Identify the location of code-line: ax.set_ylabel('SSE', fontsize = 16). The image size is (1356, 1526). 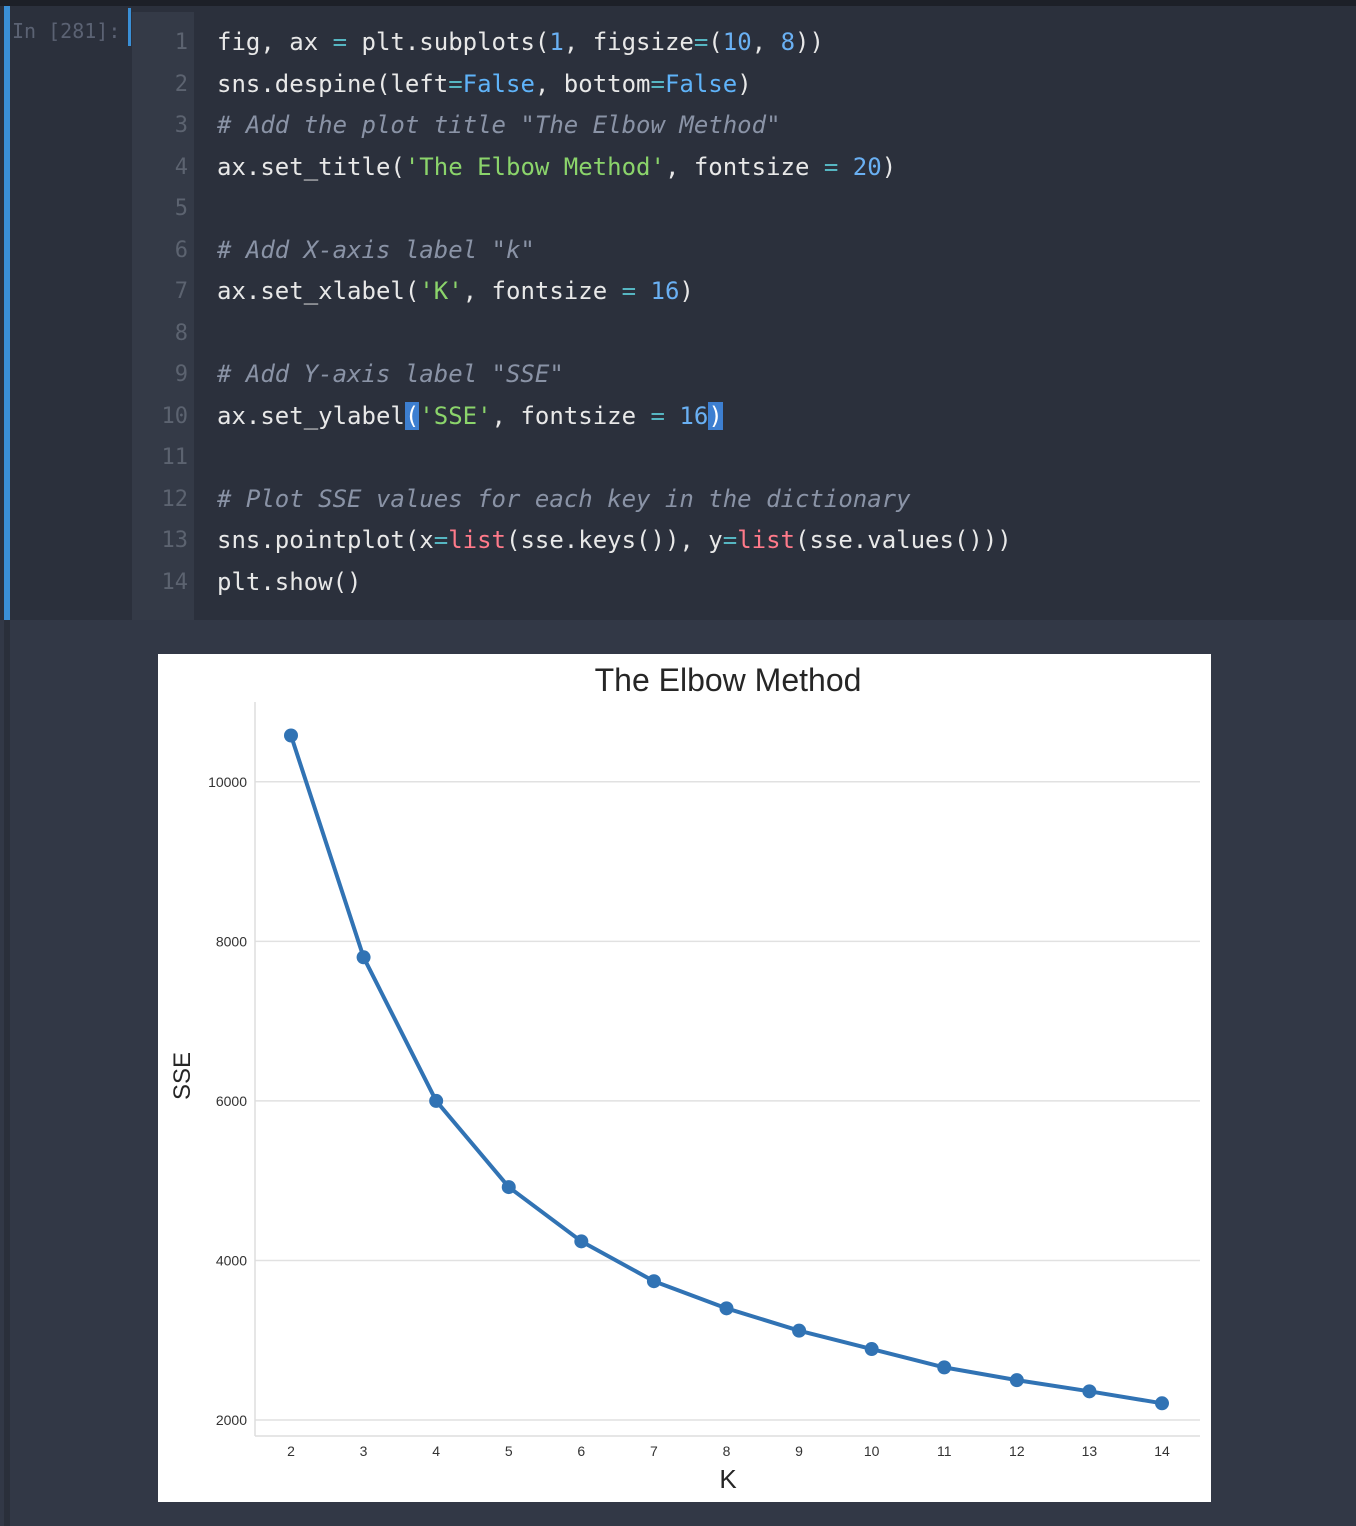
(470, 415).